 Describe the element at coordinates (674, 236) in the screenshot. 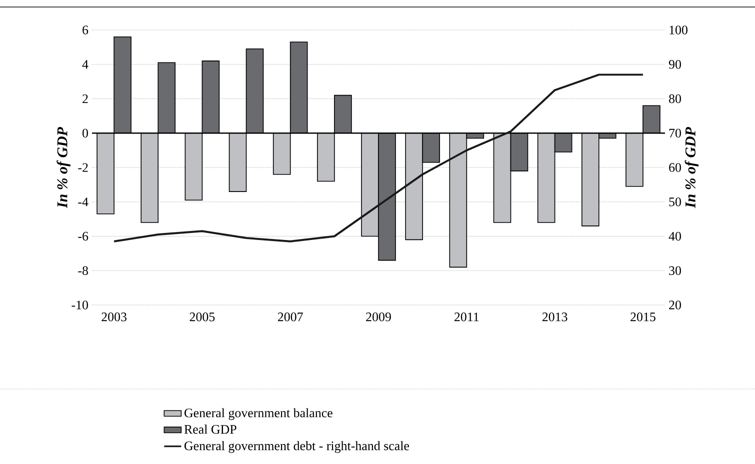

I see `y2-tick-label: 40` at that location.